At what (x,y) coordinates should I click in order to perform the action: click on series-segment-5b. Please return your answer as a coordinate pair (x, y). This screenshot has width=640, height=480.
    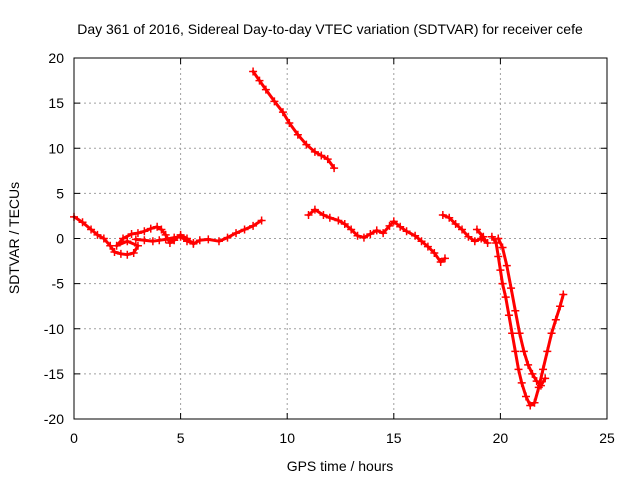
    Looking at the image, I should click on (521, 312).